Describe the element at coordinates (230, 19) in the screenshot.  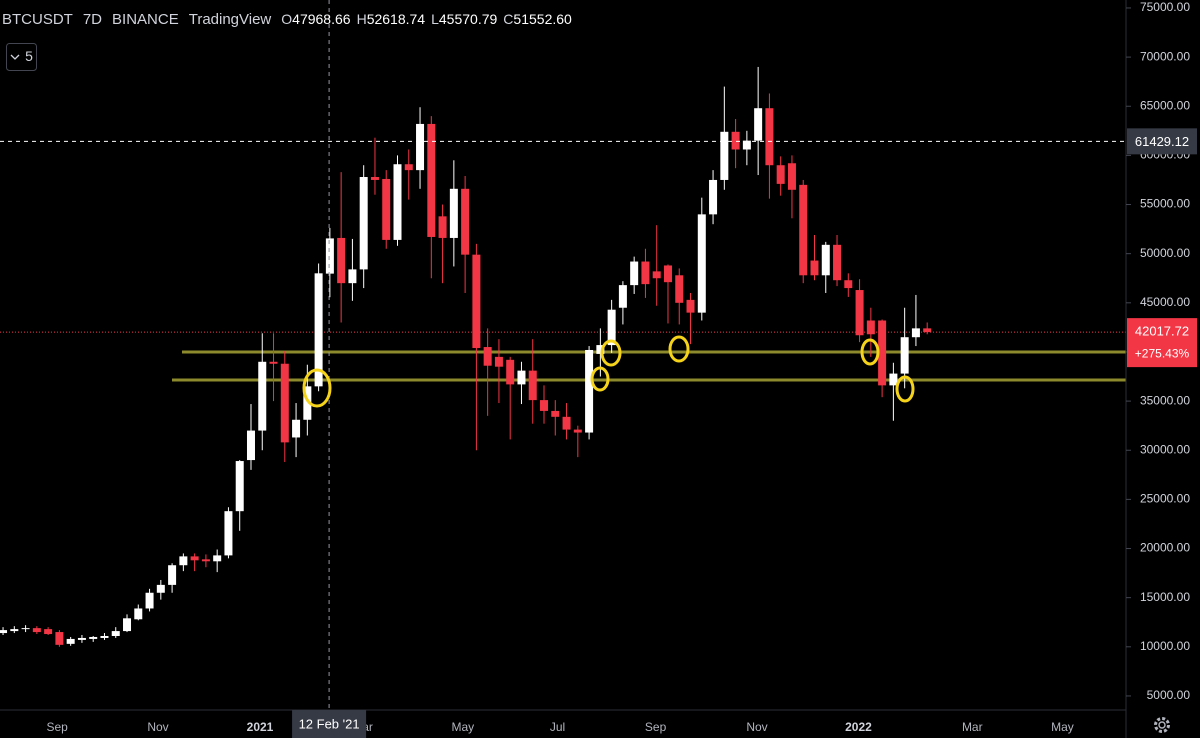
I see `source: TradingView` at that location.